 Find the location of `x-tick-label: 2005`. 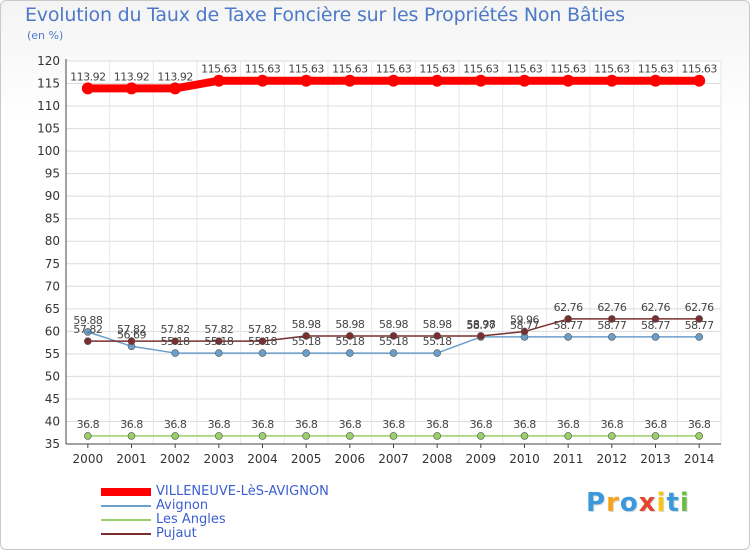

x-tick-label: 2005 is located at coordinates (306, 459).